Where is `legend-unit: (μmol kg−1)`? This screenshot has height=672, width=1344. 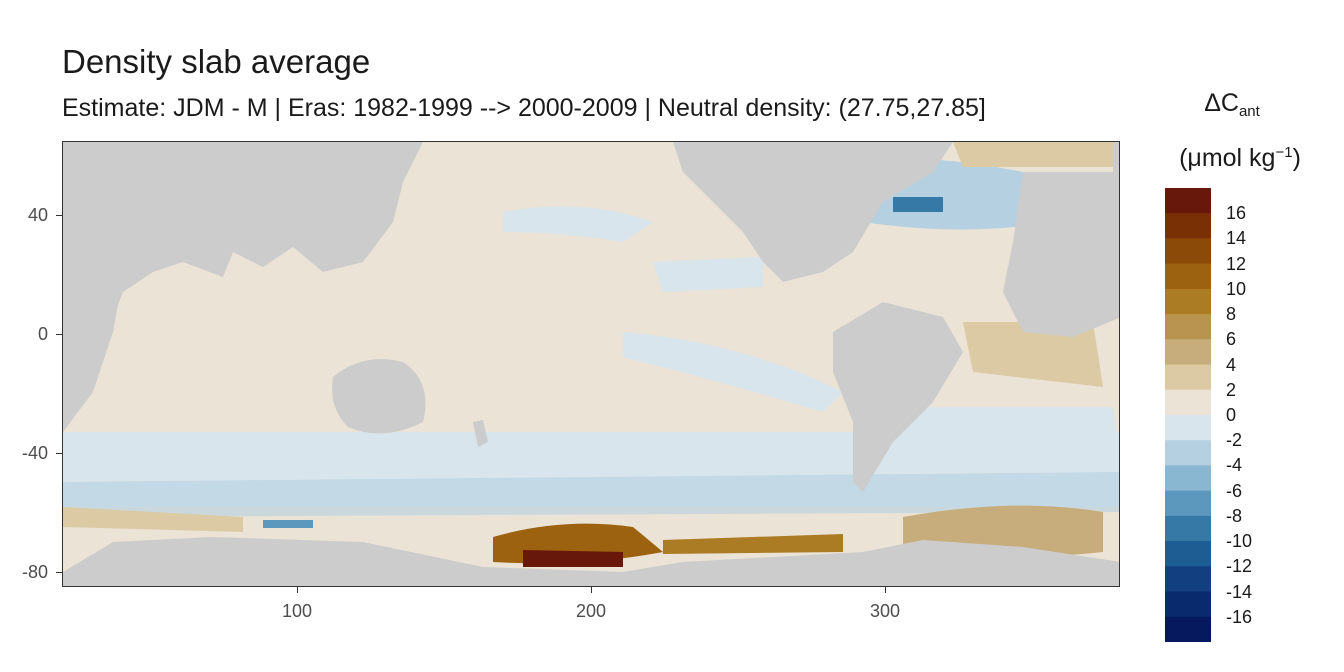 legend-unit: (μmol kg−1) is located at coordinates (1240, 155).